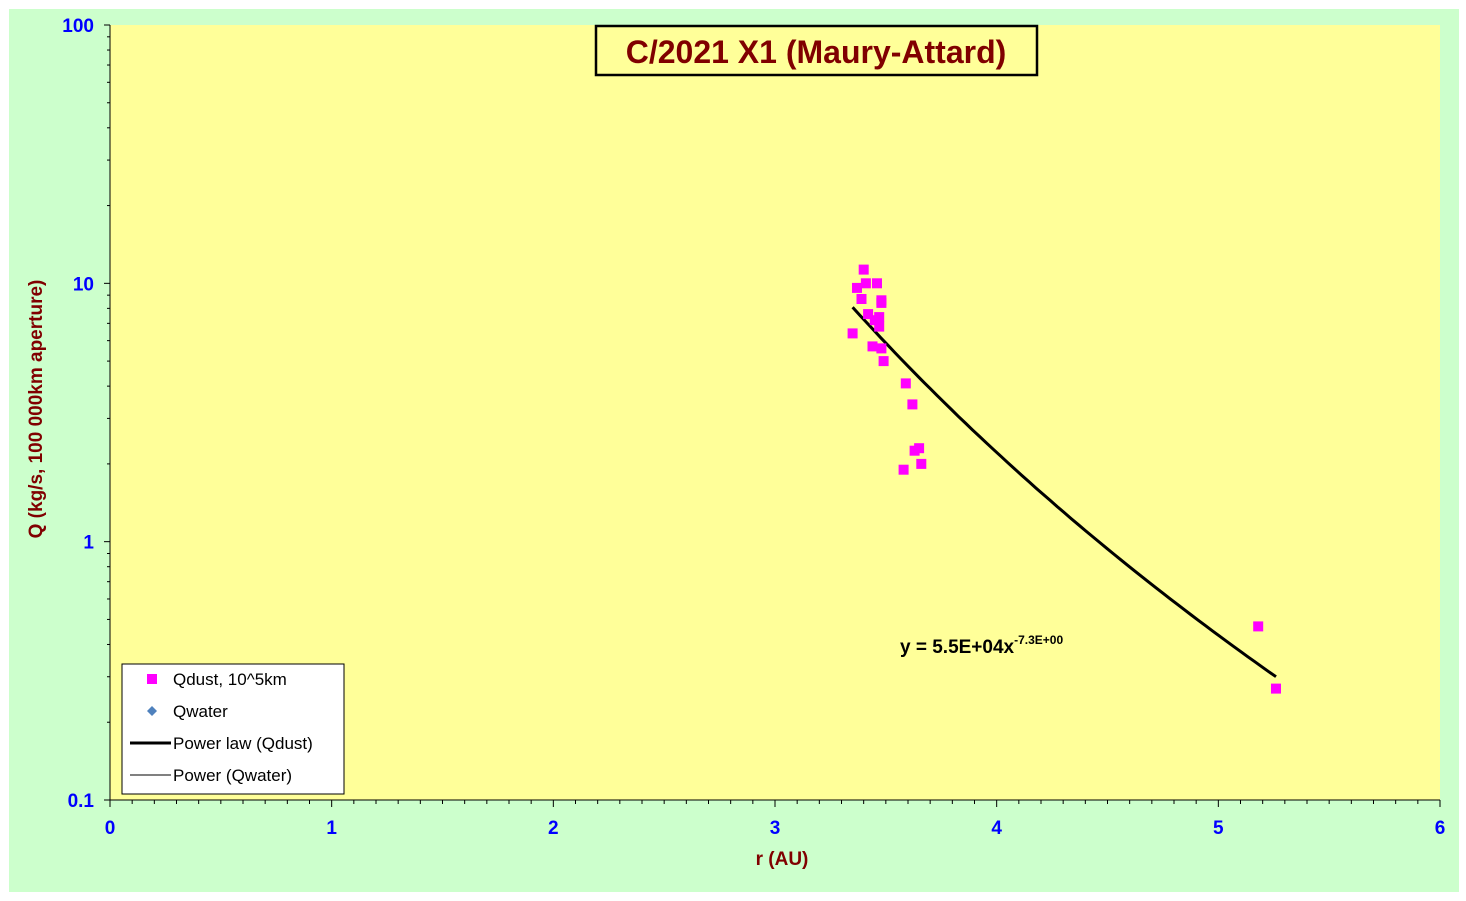 The height and width of the screenshot is (901, 1466). What do you see at coordinates (230, 679) in the screenshot?
I see `legend-label-qdust: Qdust, 10^5km` at bounding box center [230, 679].